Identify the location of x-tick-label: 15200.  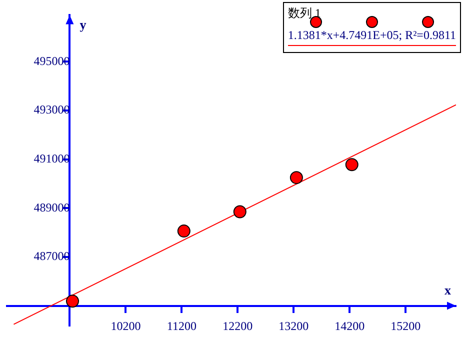
(405, 326).